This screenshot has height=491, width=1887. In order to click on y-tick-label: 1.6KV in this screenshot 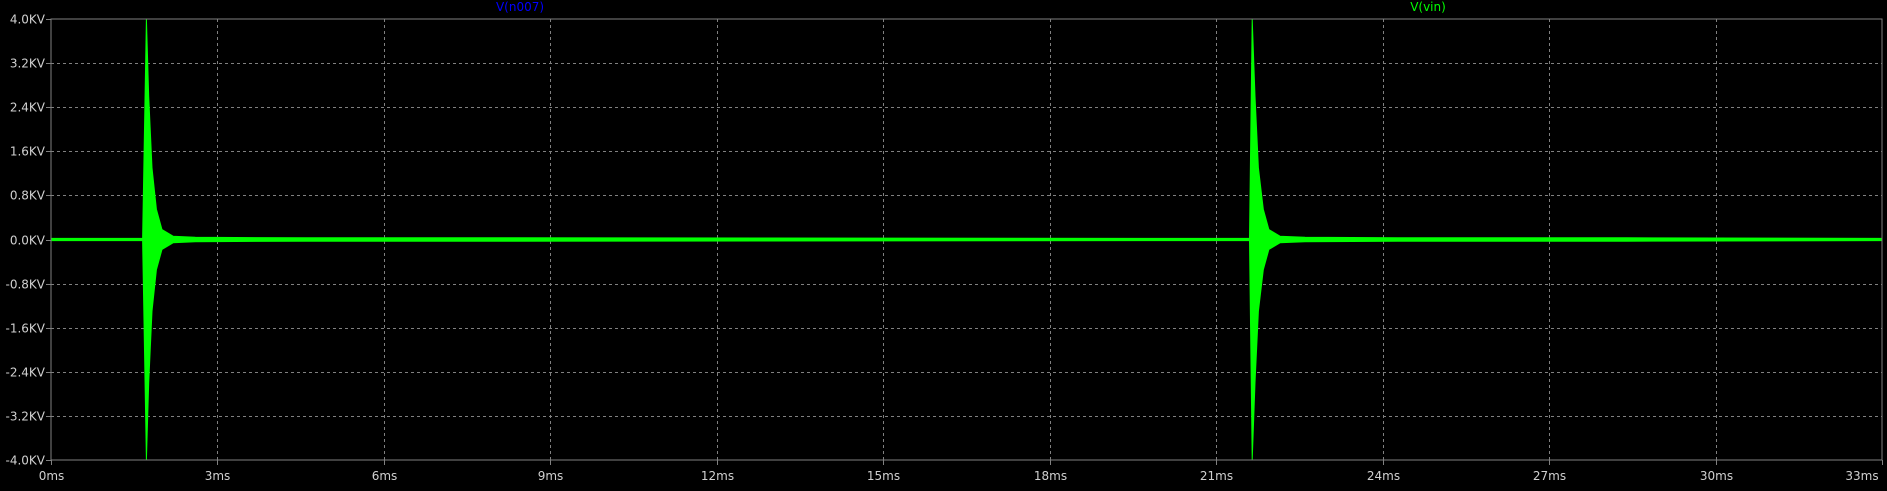, I will do `click(28, 152)`.